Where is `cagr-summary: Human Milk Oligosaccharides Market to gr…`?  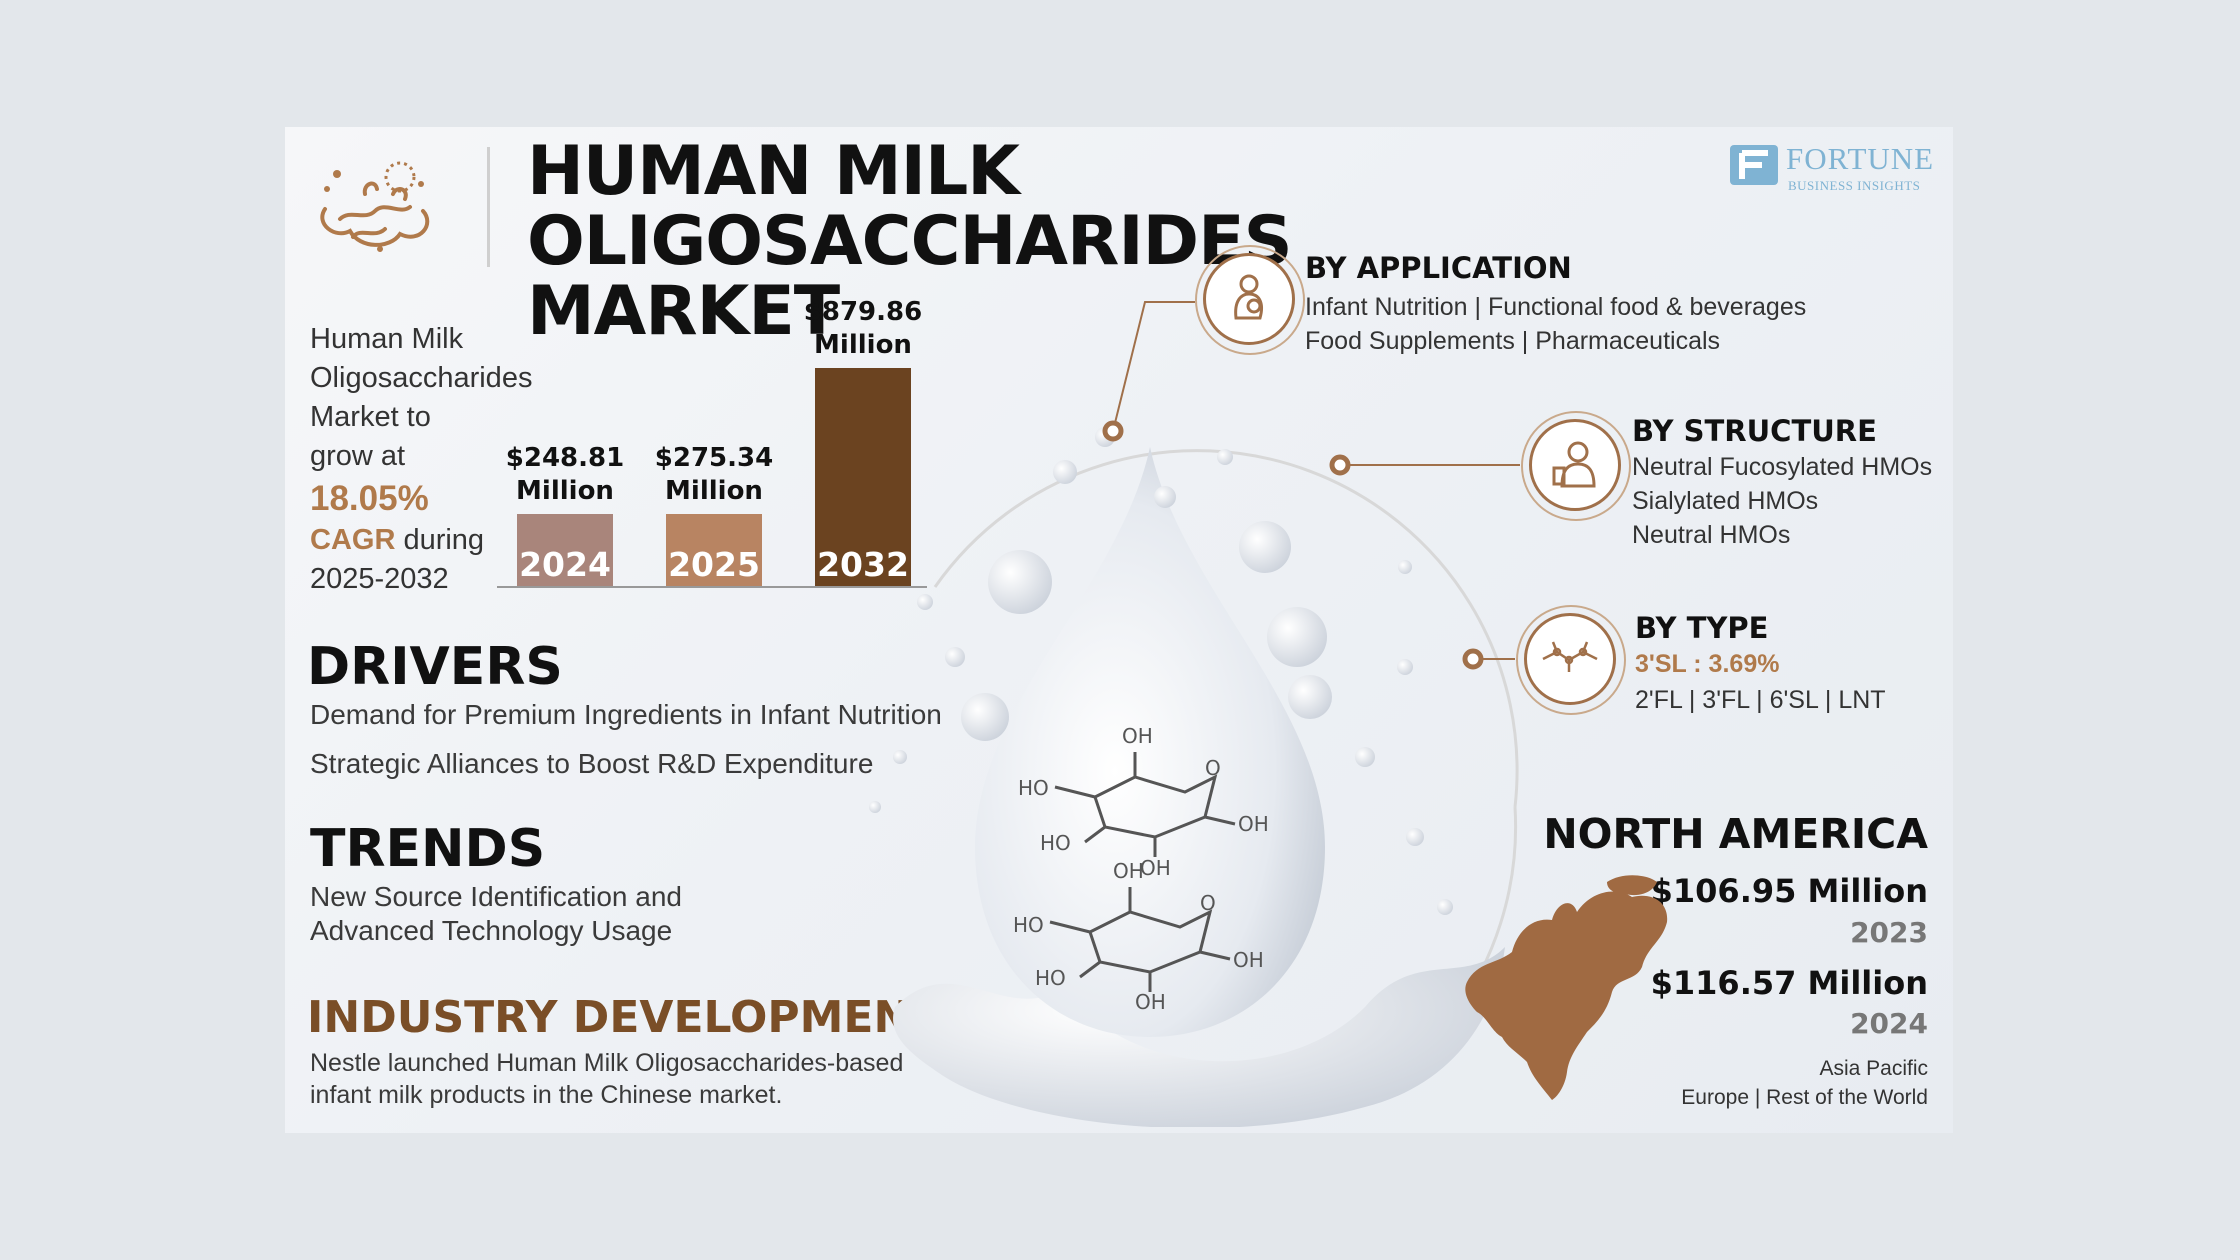 cagr-summary: Human Milk Oligosaccharides Market to gr… is located at coordinates (421, 459).